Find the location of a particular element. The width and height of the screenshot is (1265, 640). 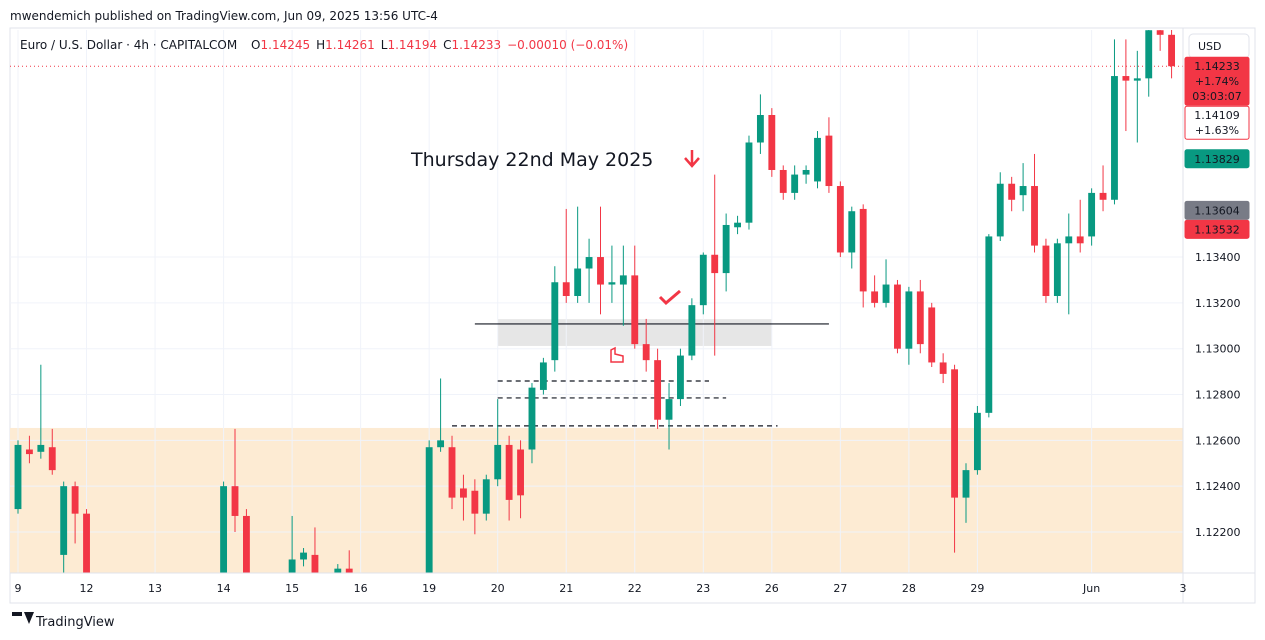

arrow-icon is located at coordinates (692, 159).